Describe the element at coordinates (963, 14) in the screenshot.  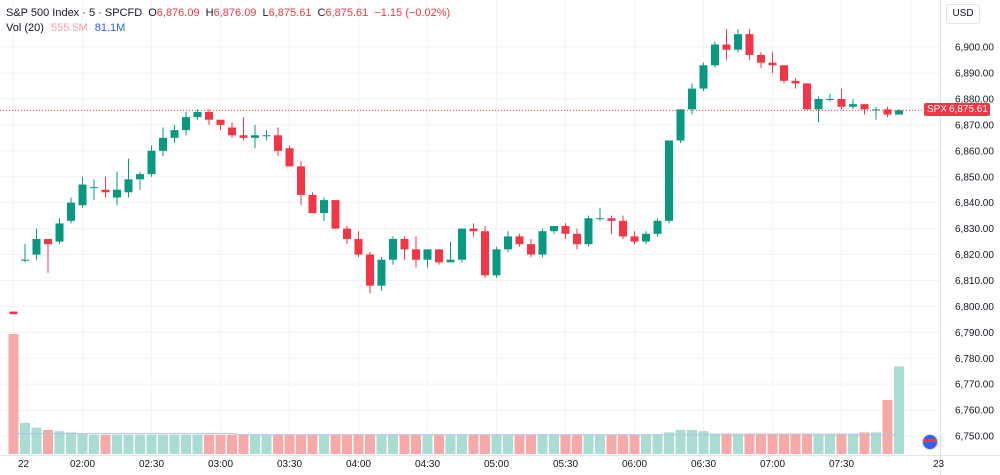
I see `currency-button: USD` at that location.